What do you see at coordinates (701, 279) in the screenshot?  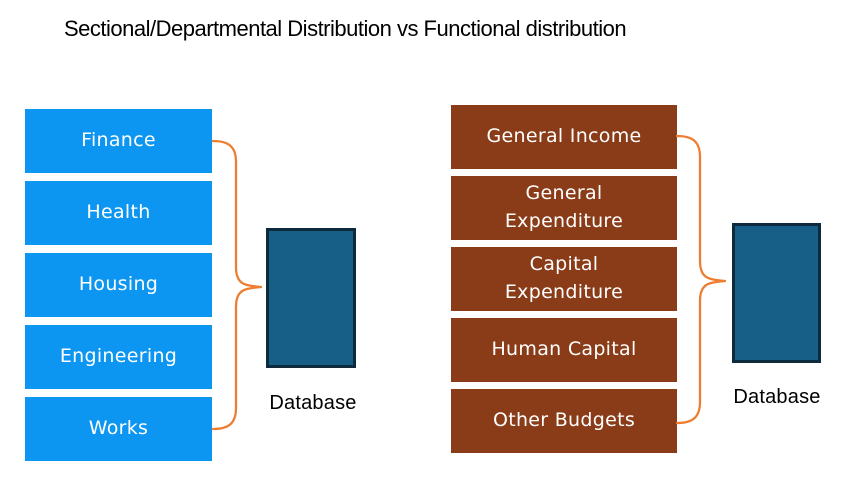 I see `right-brace-connector` at bounding box center [701, 279].